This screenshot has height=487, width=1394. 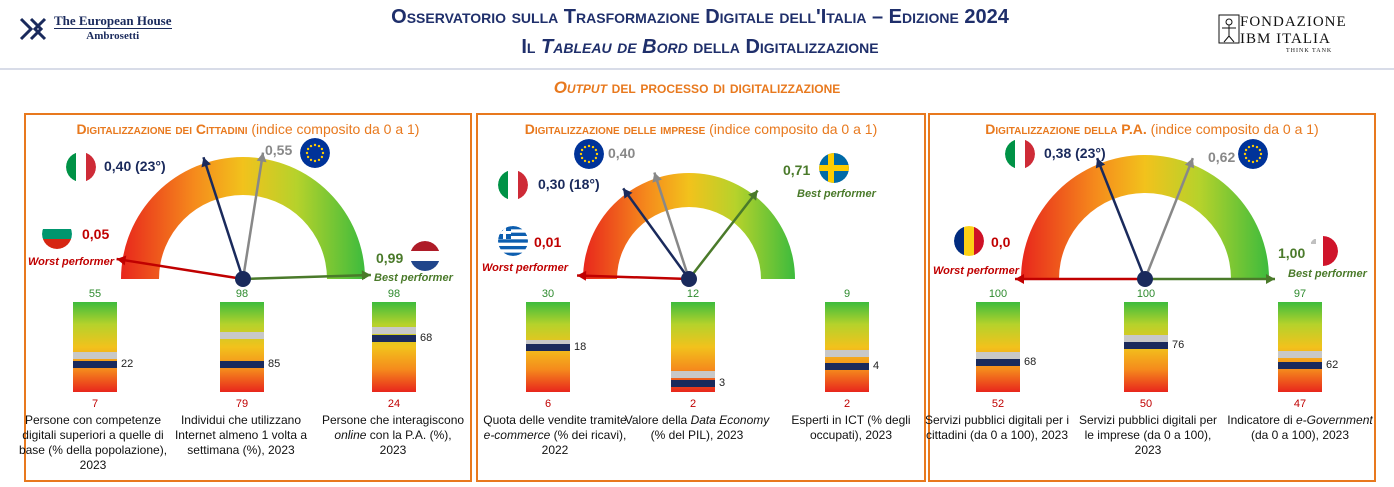 What do you see at coordinates (997, 435) in the screenshot?
I see `caption-text: cittadini (da 0 a 100), 2023` at bounding box center [997, 435].